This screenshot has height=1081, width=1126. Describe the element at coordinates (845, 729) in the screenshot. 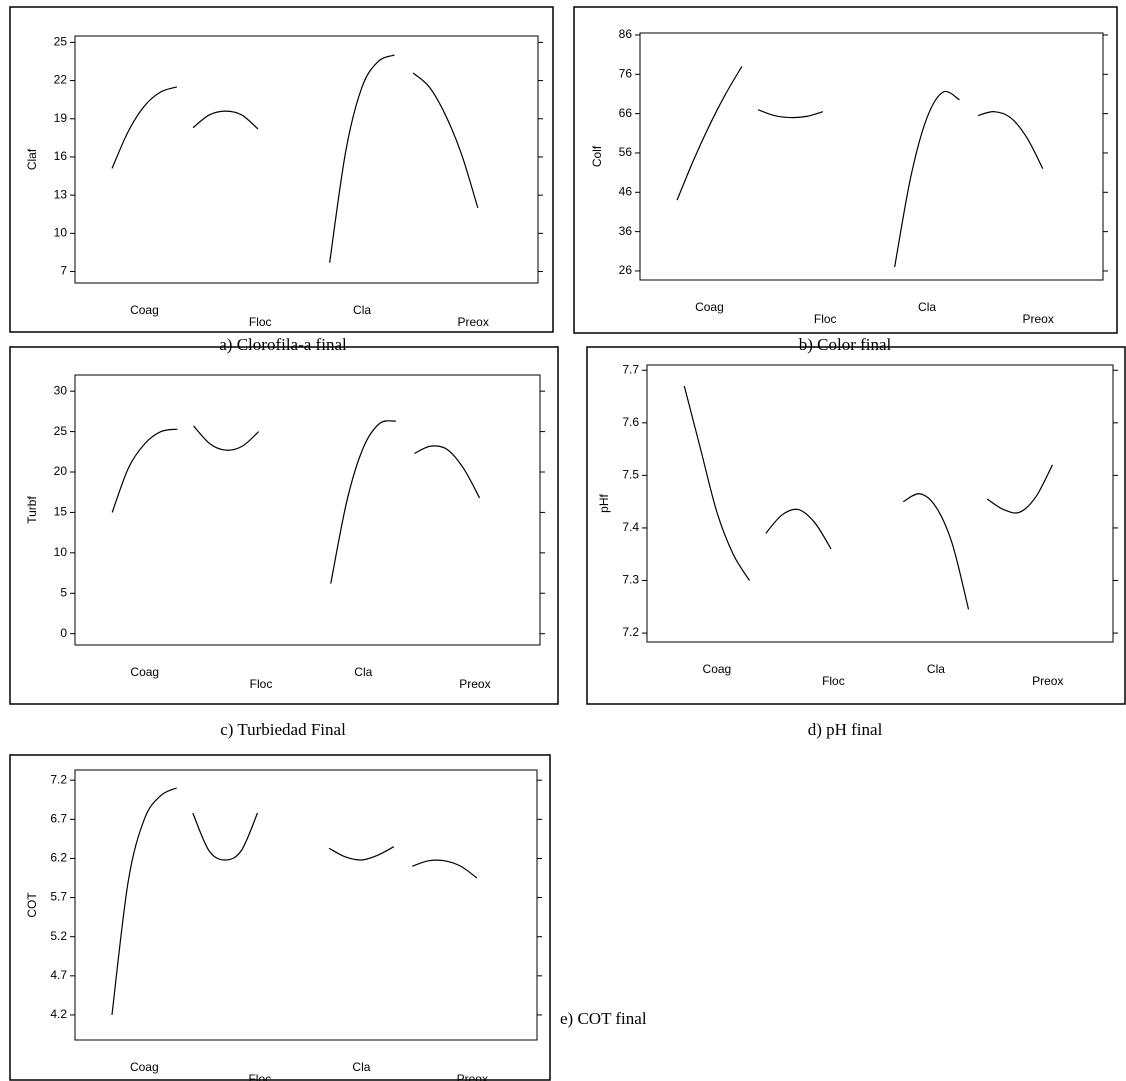

I see `caption: d) pH final` at that location.